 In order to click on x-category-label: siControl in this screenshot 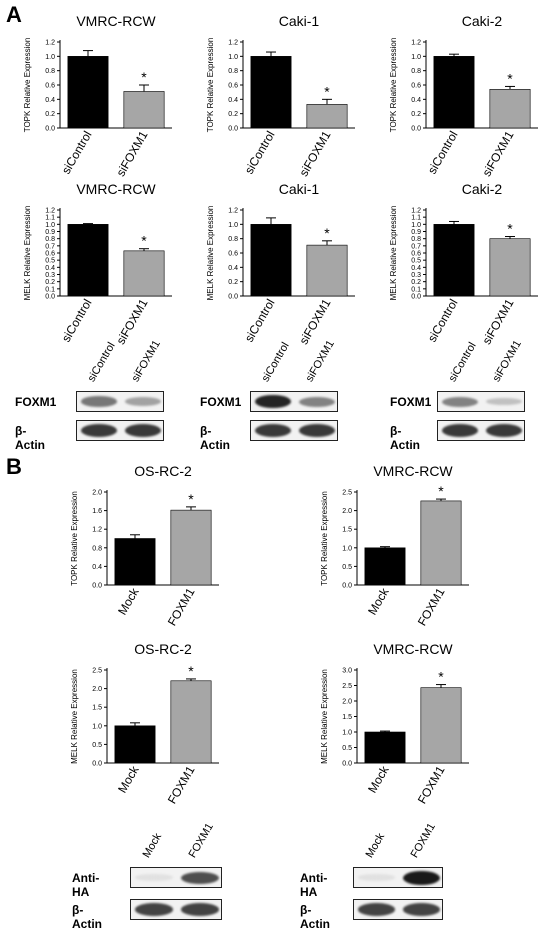, I will do `click(77, 321)`.